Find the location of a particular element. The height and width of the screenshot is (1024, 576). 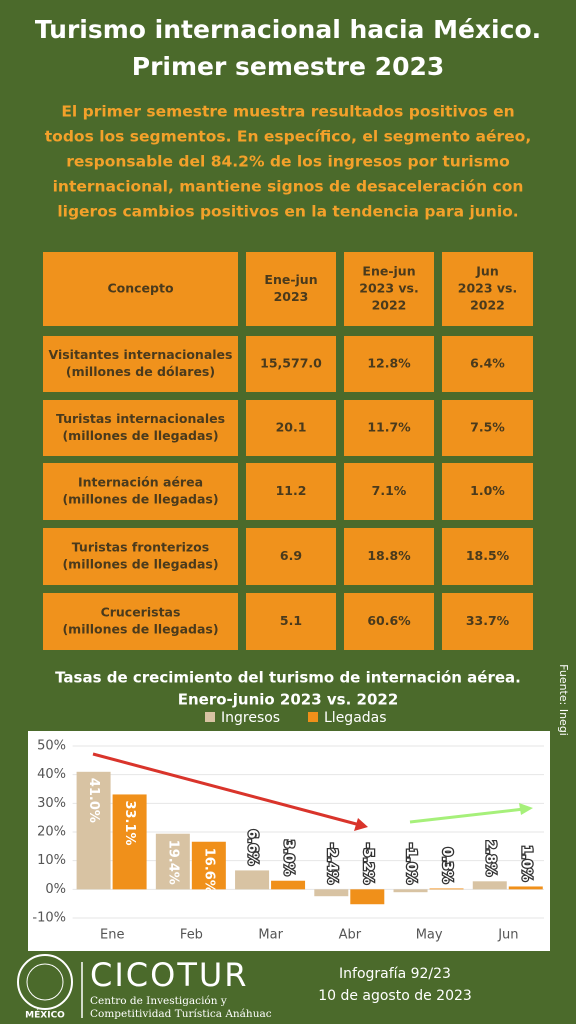

value-label: 33.1% is located at coordinates (129, 822).